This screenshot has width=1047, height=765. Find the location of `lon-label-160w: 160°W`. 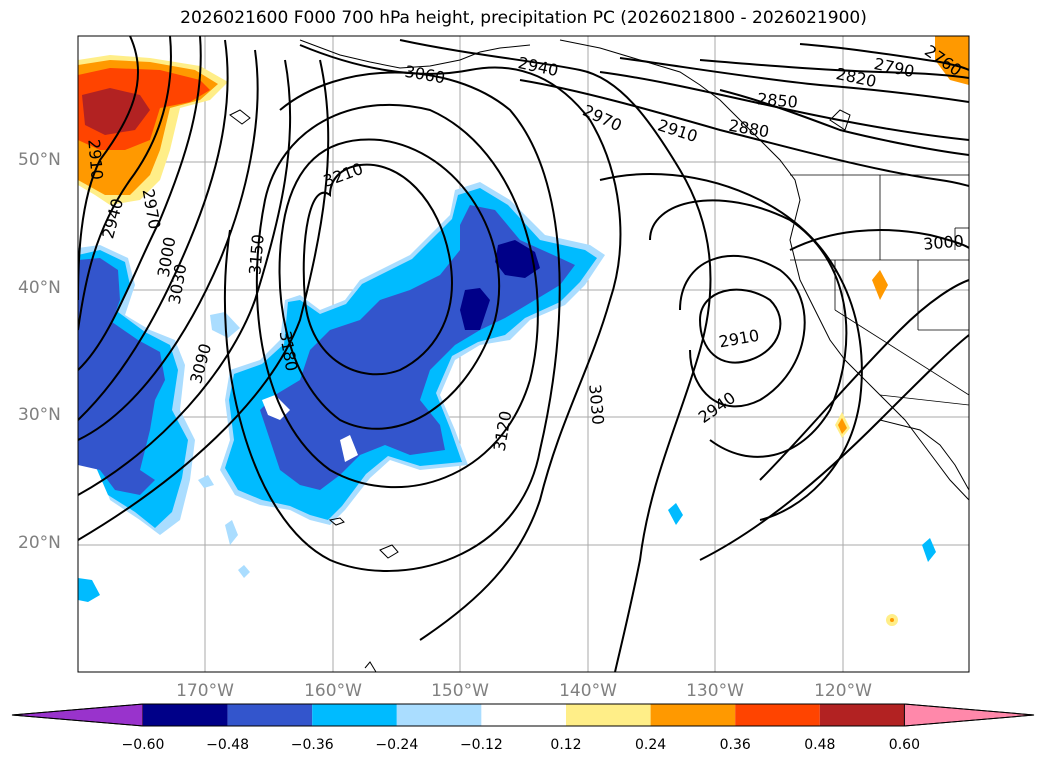

lon-label-160w: 160°W is located at coordinates (333, 691).